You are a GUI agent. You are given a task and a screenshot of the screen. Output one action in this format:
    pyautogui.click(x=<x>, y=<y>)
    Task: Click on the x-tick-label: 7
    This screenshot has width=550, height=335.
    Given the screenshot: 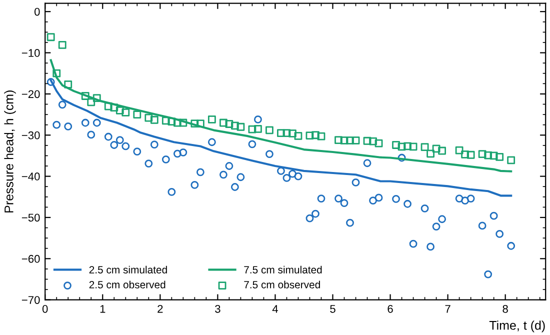 What is the action you would take?
    pyautogui.click(x=447, y=309)
    